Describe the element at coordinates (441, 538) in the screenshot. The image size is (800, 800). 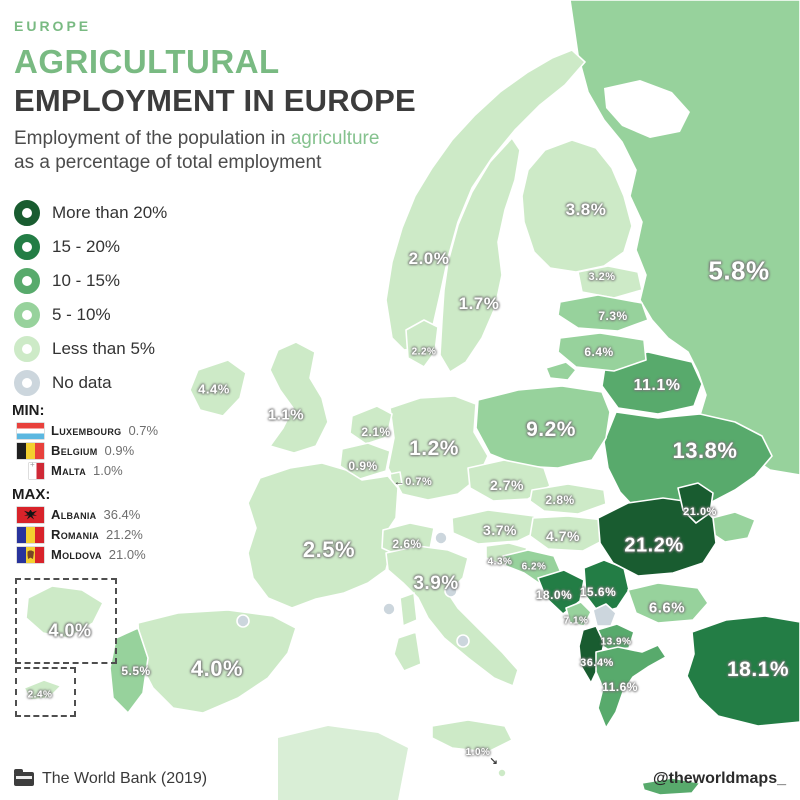
I see `microstate-liechtenstein-dot` at that location.